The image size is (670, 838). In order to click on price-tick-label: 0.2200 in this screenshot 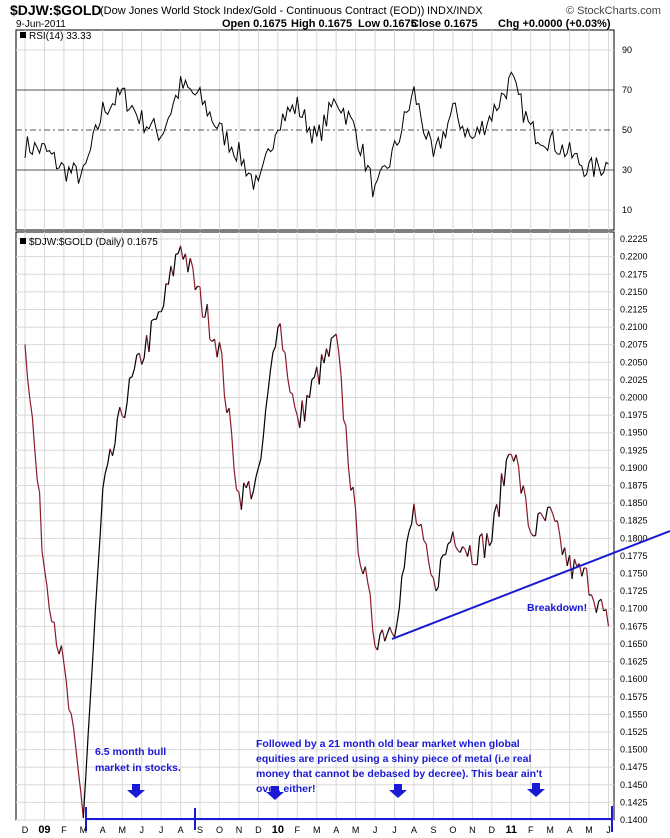, I will do `click(634, 257)`.